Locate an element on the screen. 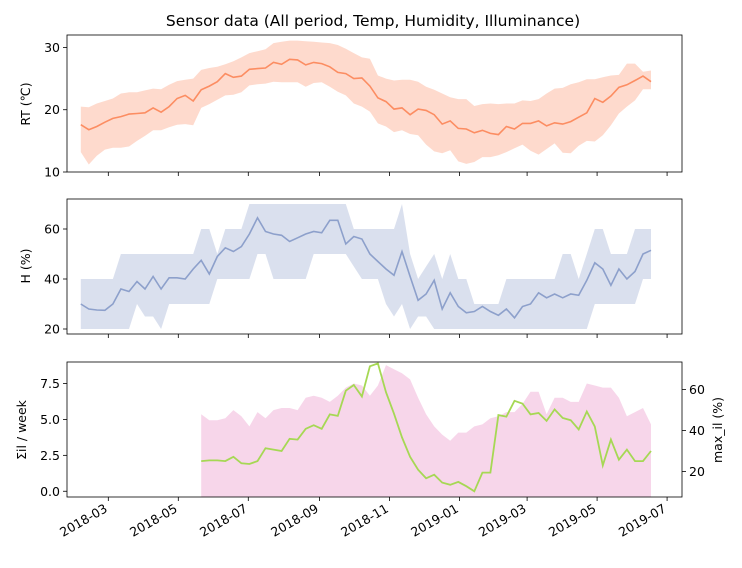  y-tick-label: 30 is located at coordinates (52, 47).